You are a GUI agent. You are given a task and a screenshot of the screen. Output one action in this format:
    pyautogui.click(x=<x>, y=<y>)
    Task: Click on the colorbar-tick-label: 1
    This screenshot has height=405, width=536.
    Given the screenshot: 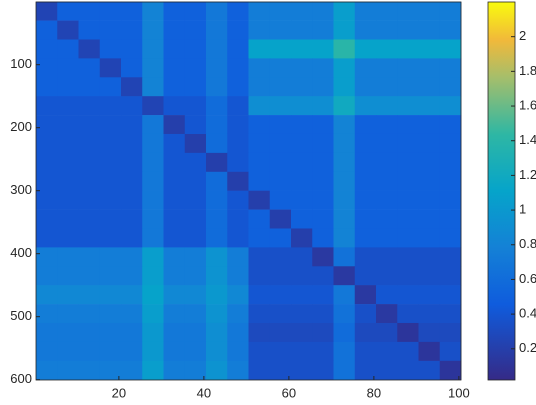 What is the action you would take?
    pyautogui.click(x=522, y=209)
    